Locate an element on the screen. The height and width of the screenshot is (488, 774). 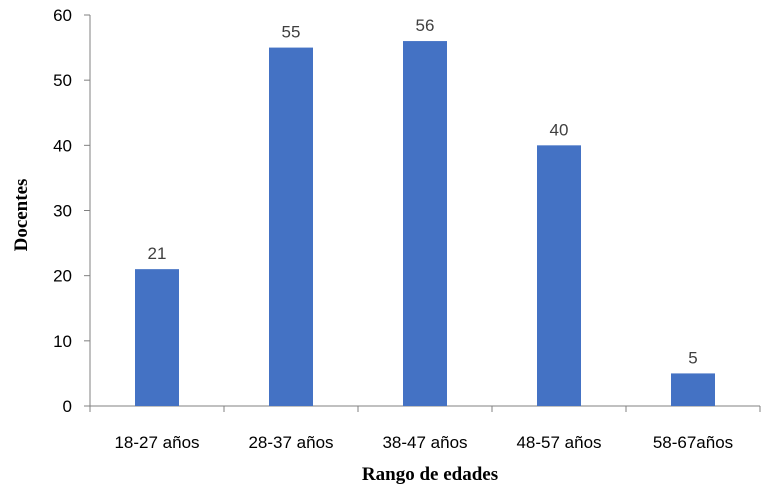
data-label: 40 is located at coordinates (559, 129).